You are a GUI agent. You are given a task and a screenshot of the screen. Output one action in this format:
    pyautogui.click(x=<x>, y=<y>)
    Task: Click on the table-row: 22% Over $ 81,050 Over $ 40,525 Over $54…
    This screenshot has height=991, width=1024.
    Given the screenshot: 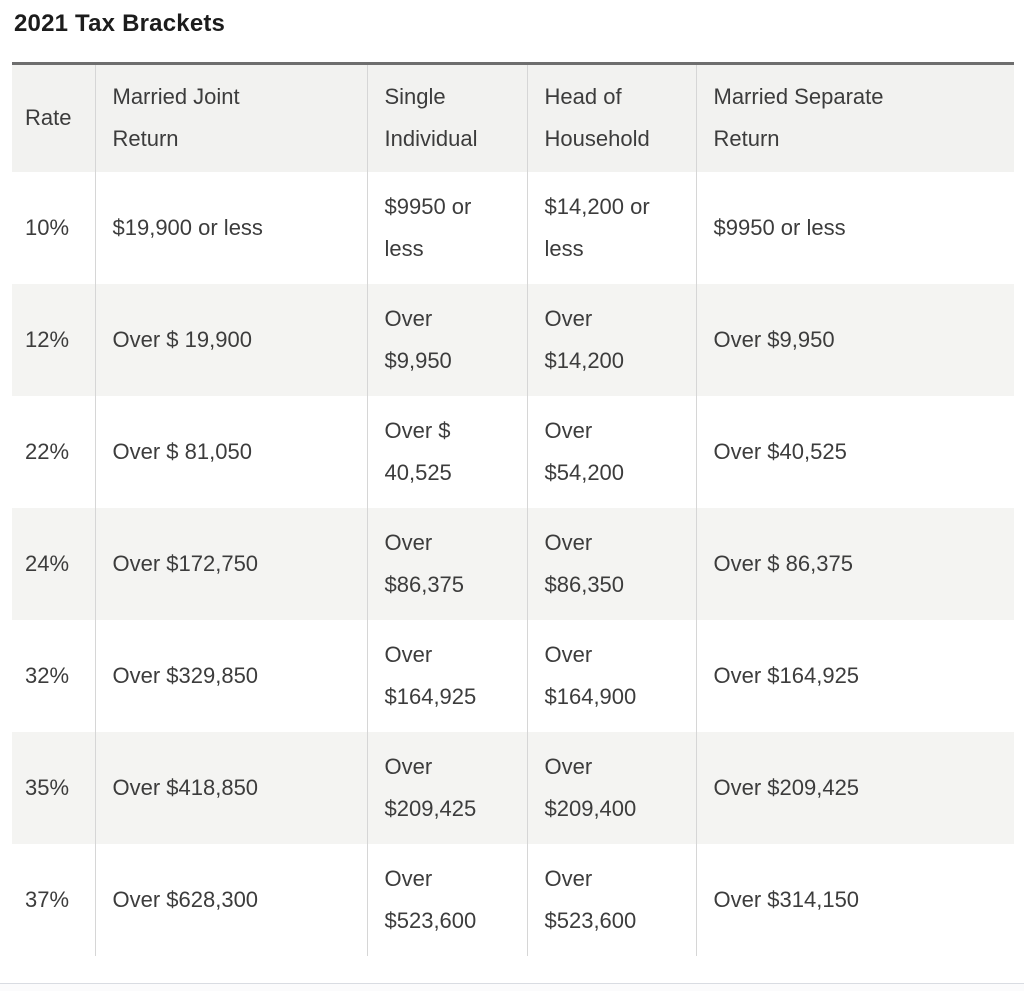 What is the action you would take?
    pyautogui.click(x=513, y=451)
    